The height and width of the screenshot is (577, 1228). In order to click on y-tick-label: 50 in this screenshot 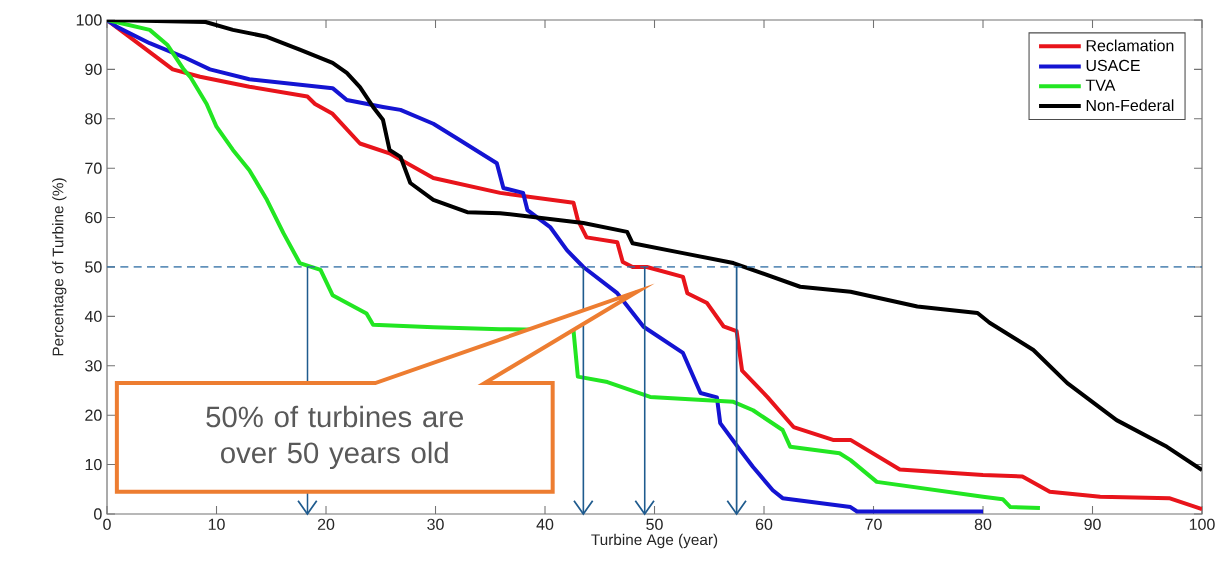, I will do `click(93, 267)`.